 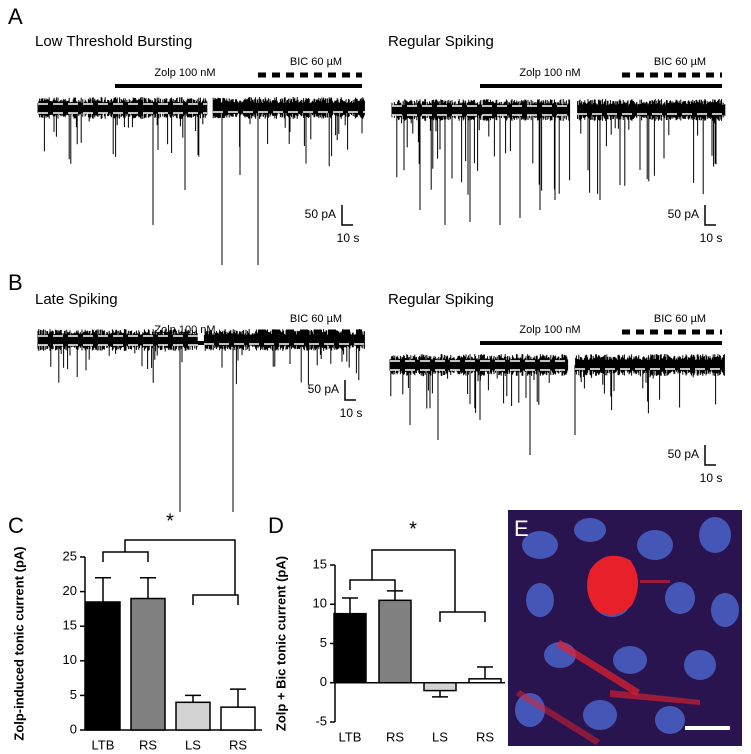 What do you see at coordinates (15, 16) in the screenshot?
I see `panel-label: A` at bounding box center [15, 16].